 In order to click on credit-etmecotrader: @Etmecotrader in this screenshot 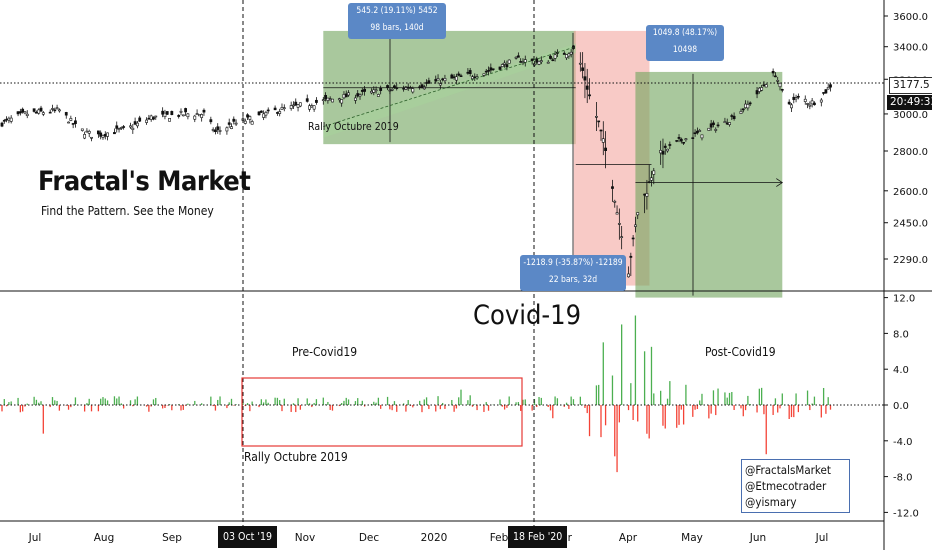, I will do `click(786, 486)`.